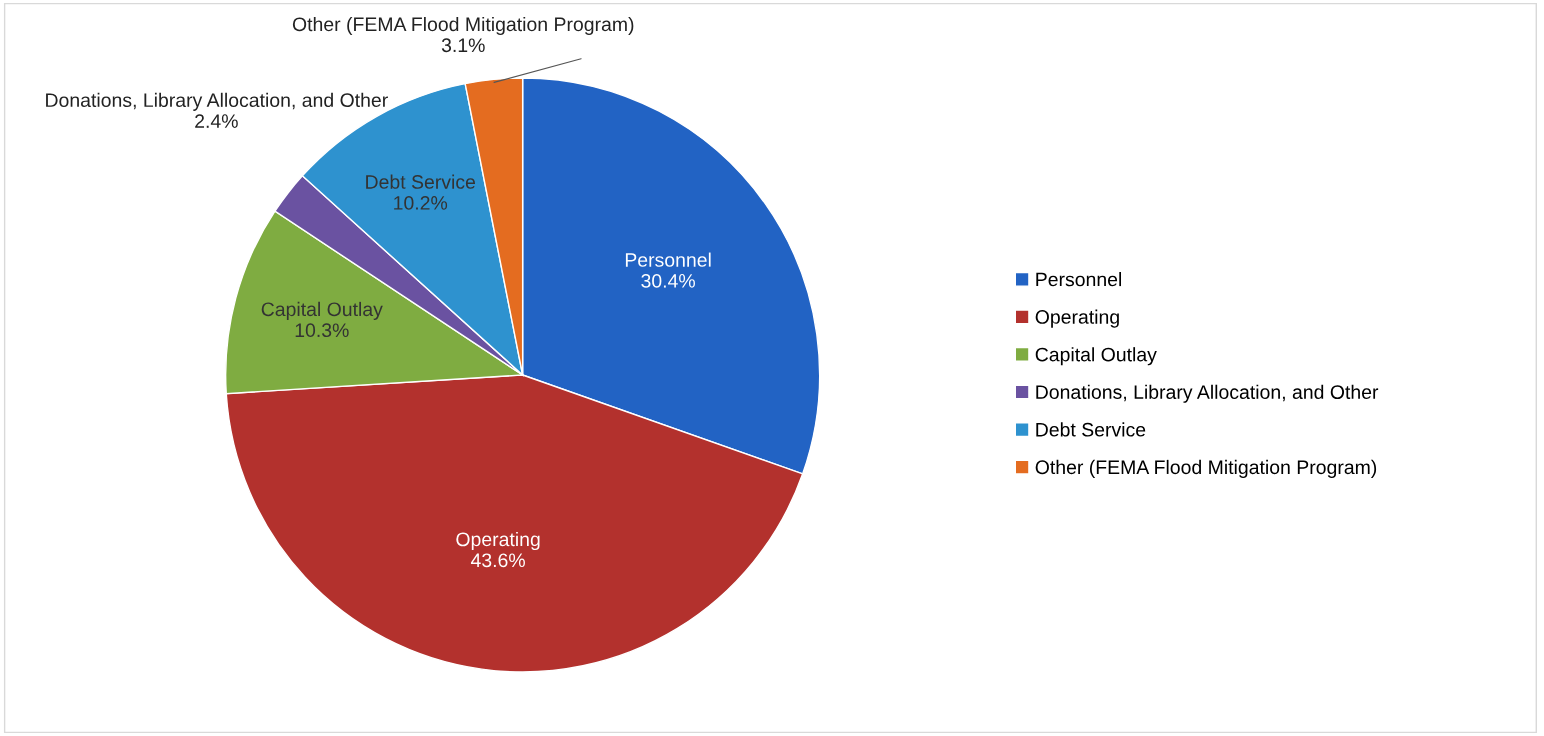 The height and width of the screenshot is (736, 1544). Describe the element at coordinates (668, 281) in the screenshot. I see `data-label: 30.4%` at that location.